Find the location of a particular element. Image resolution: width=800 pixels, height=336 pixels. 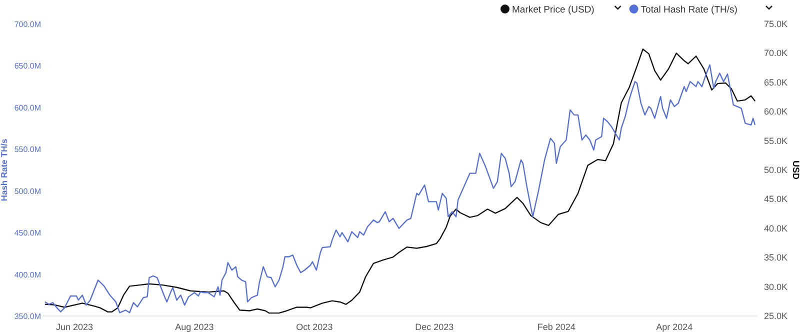

y2-tick-label: 65.0K is located at coordinates (776, 82).